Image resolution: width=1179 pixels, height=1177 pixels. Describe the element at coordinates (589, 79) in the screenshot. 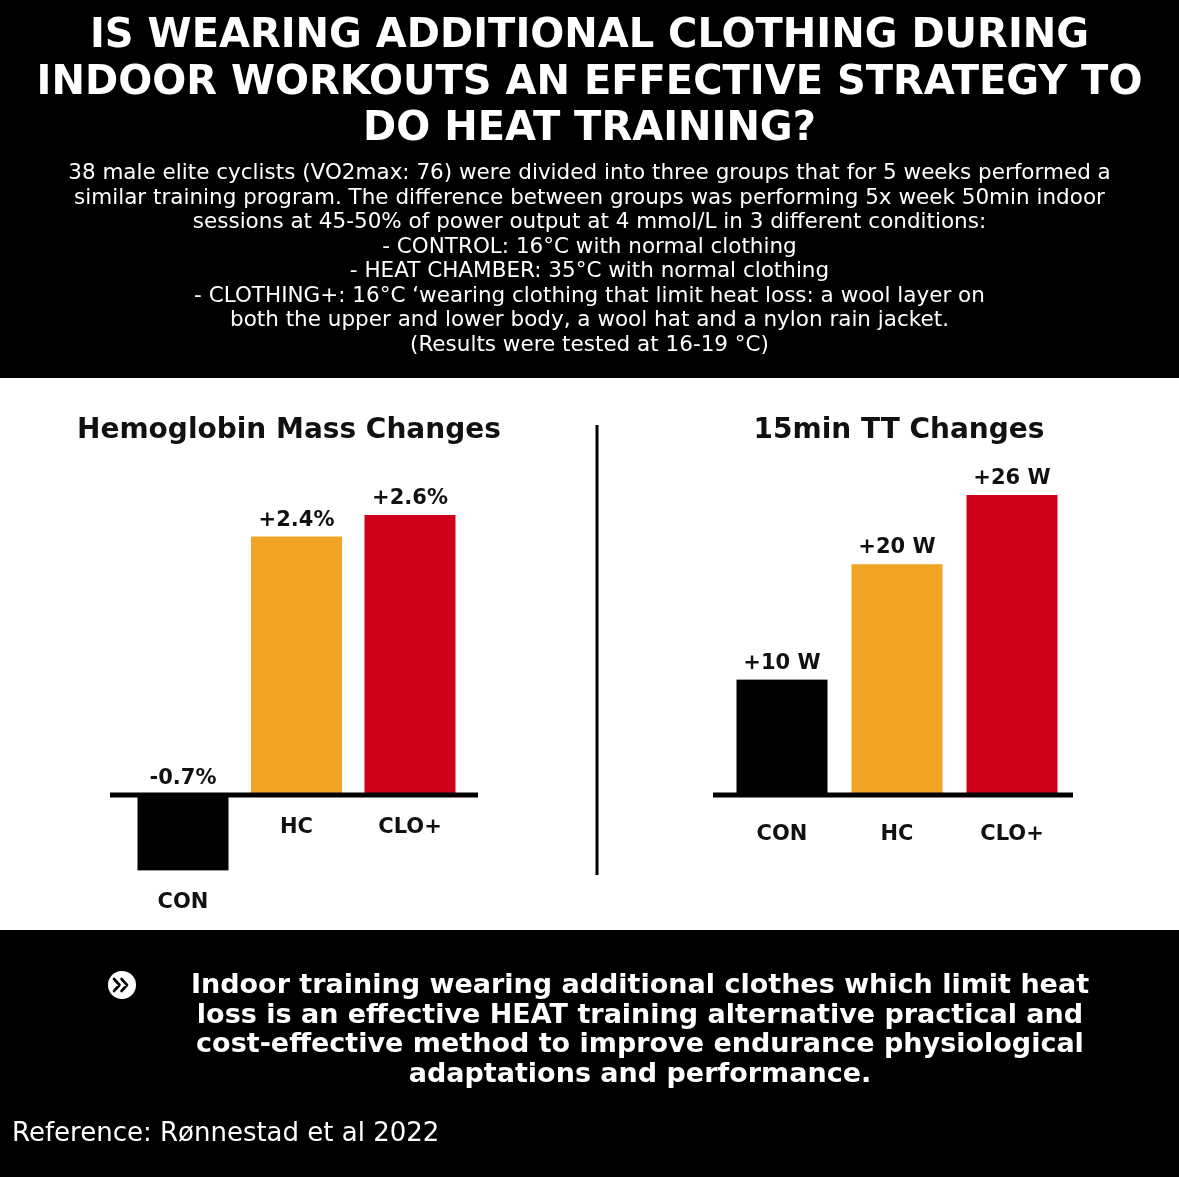

I see `text: IS WEARING ADDITIONAL CLOTHING DURING INDOOR WORKOUTS AN EFFECTIVE STRATEGY TO DO HEAT TRAINING?` at that location.